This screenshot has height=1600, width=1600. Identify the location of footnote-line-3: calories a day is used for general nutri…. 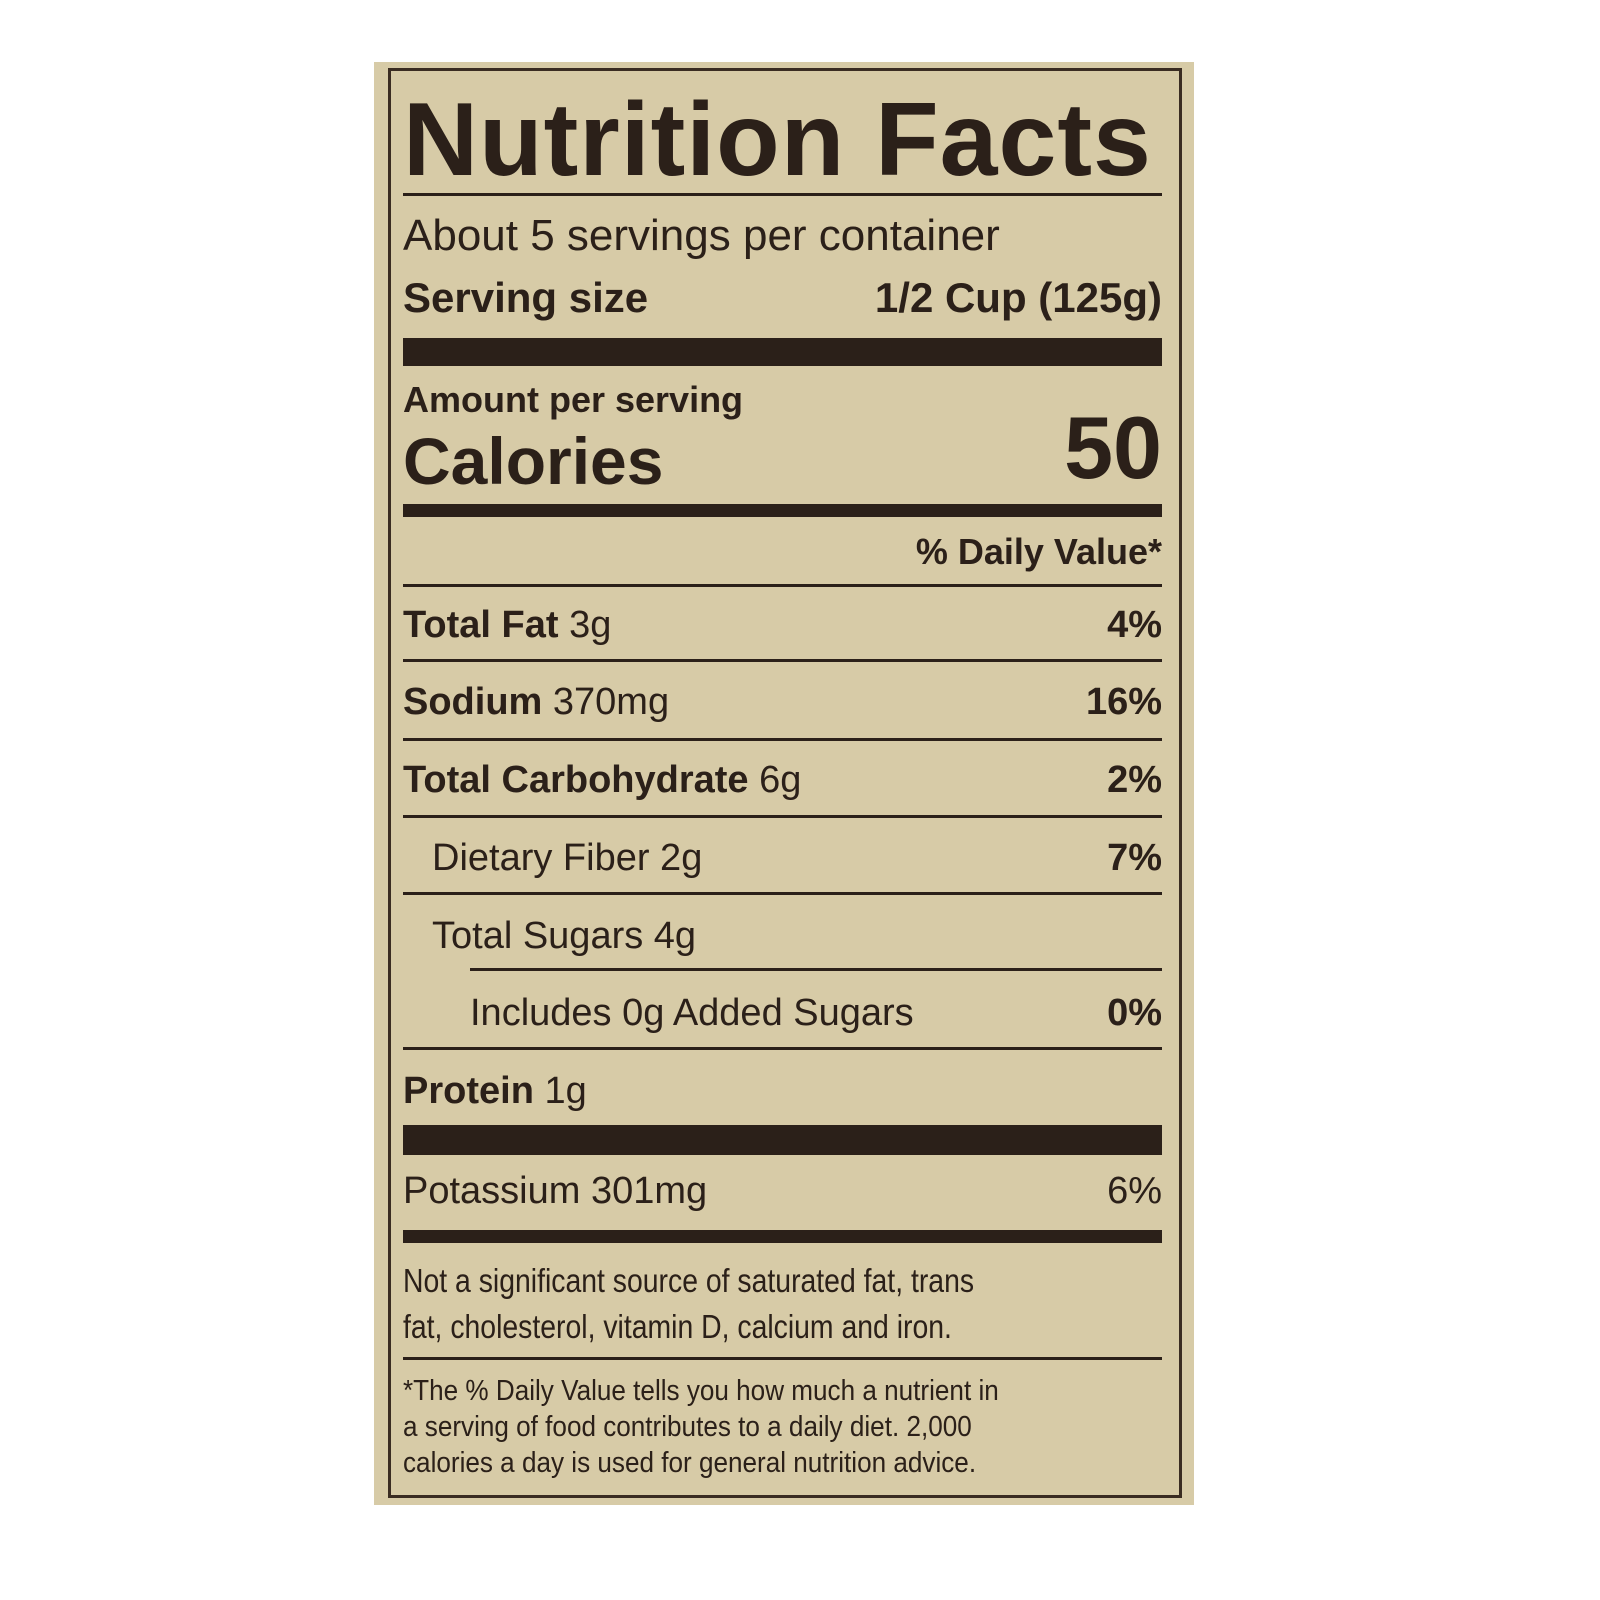
(690, 1463).